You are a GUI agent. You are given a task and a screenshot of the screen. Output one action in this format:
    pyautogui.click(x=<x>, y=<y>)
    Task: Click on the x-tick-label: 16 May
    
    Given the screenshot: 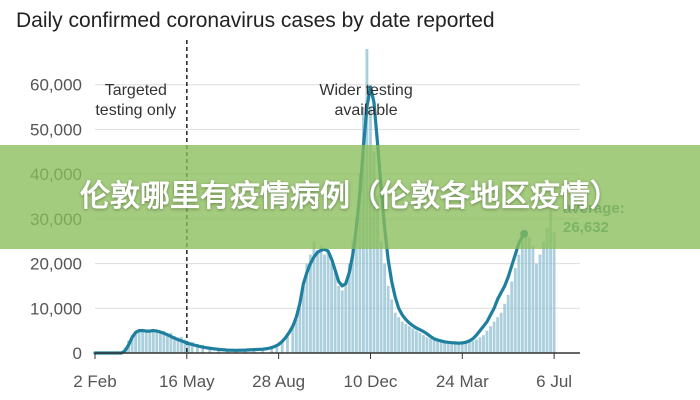 What is the action you would take?
    pyautogui.click(x=187, y=381)
    